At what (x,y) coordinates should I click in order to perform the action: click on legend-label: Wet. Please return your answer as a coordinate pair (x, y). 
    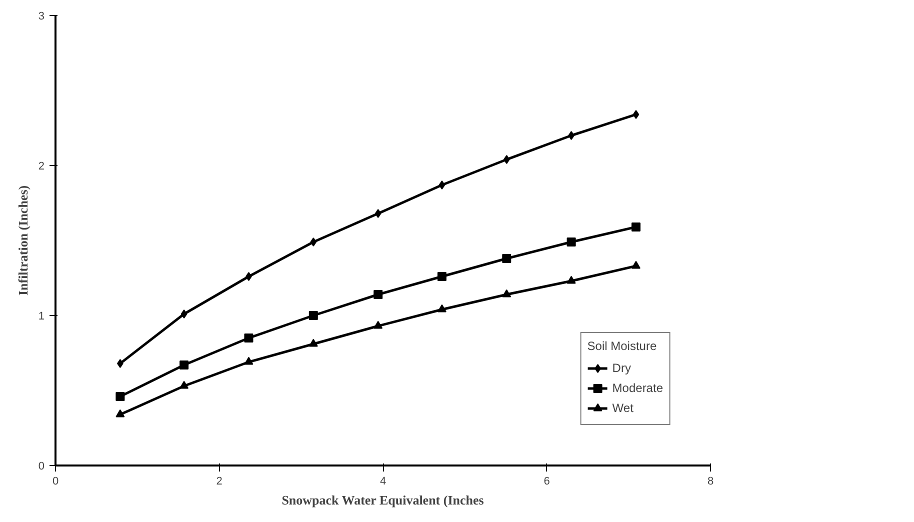
    Looking at the image, I should click on (623, 408).